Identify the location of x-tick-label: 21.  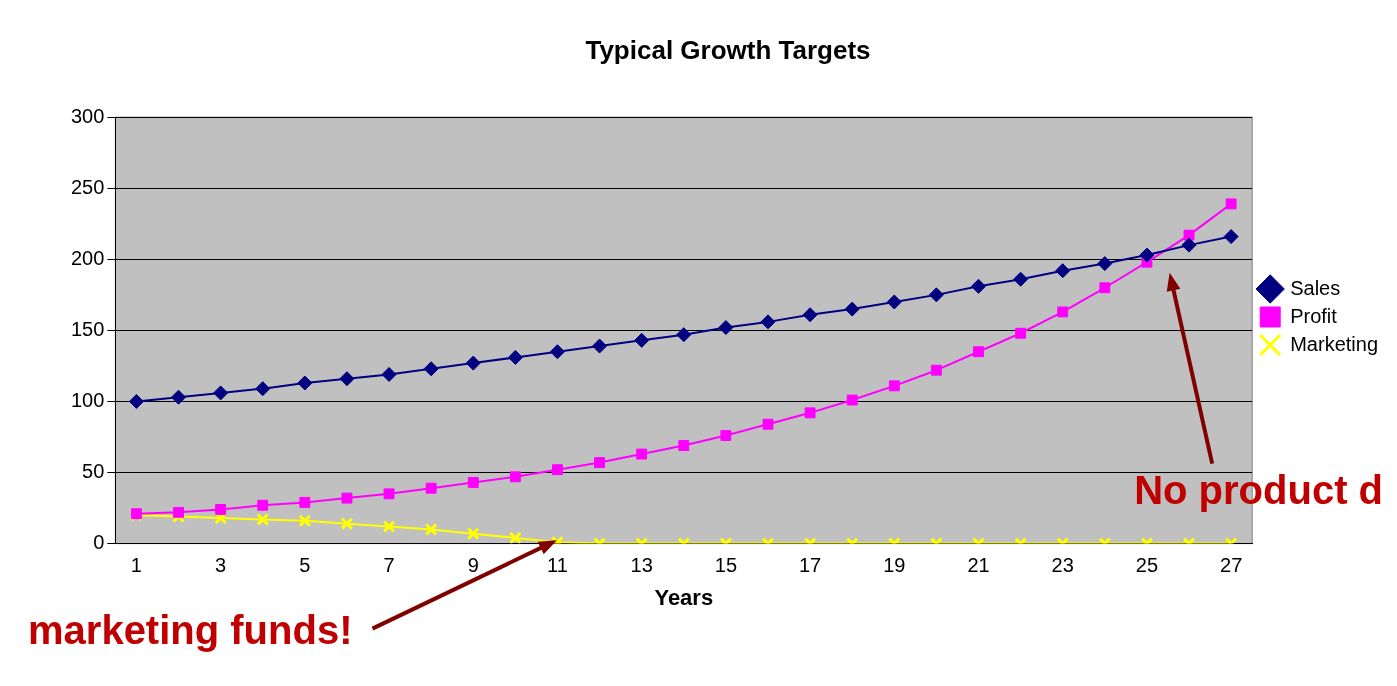
(978, 565).